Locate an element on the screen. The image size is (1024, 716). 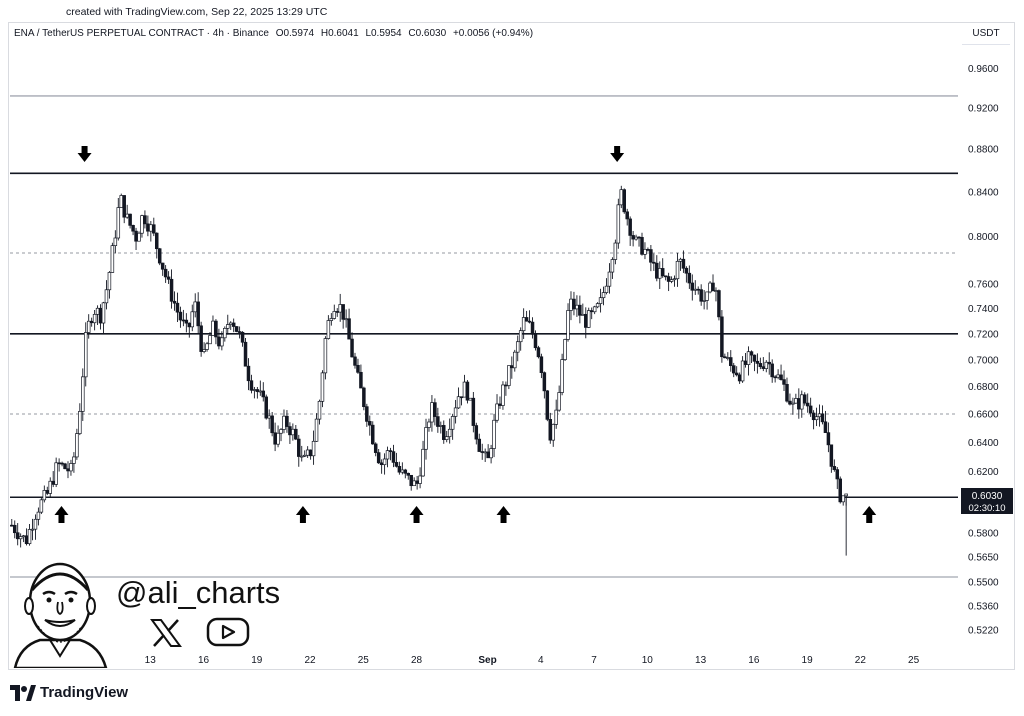
ohlc-high: H0.6041 is located at coordinates (339, 33).